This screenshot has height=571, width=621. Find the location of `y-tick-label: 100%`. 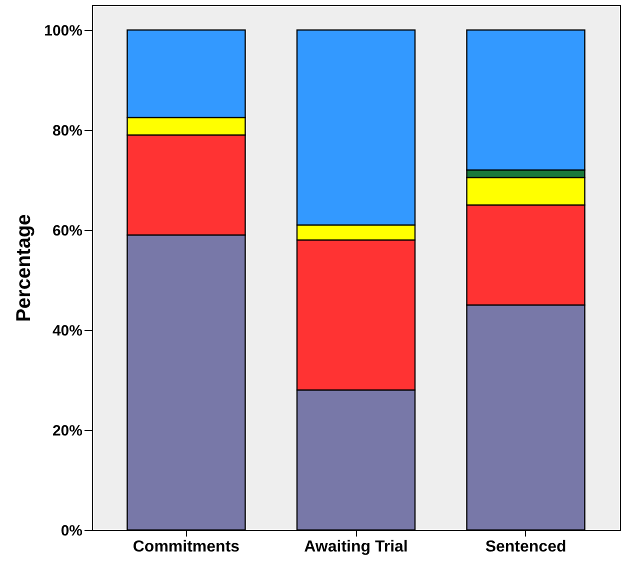

y-tick-label: 100% is located at coordinates (63, 31).